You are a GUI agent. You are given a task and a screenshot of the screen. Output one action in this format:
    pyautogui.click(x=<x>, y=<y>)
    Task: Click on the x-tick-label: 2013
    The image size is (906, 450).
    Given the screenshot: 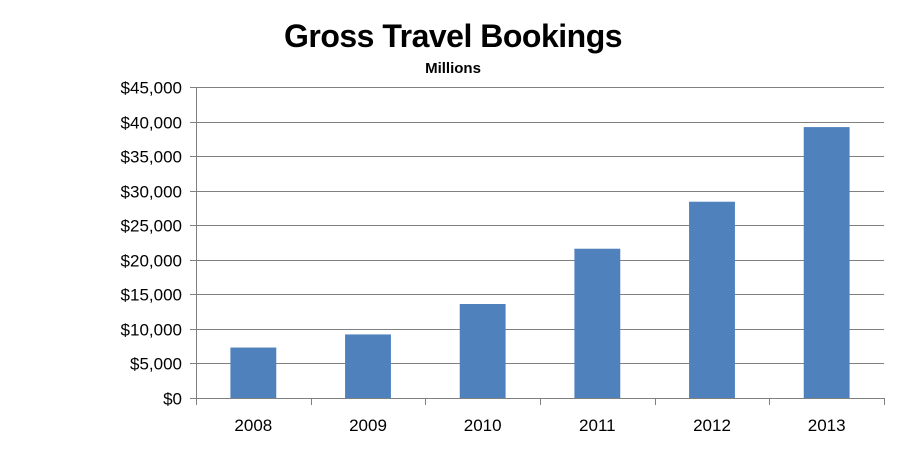 What is the action you would take?
    pyautogui.click(x=827, y=425)
    